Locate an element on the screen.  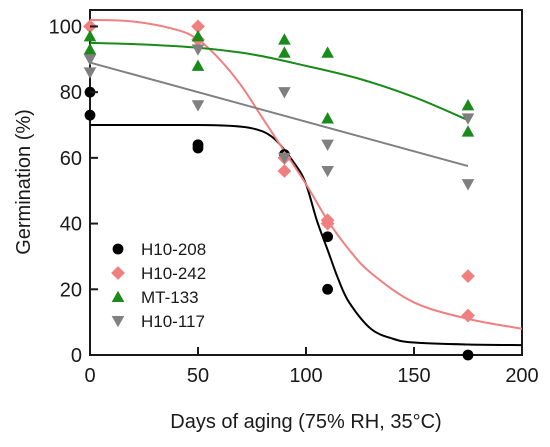
x-tick-label: 0 is located at coordinates (89, 376).